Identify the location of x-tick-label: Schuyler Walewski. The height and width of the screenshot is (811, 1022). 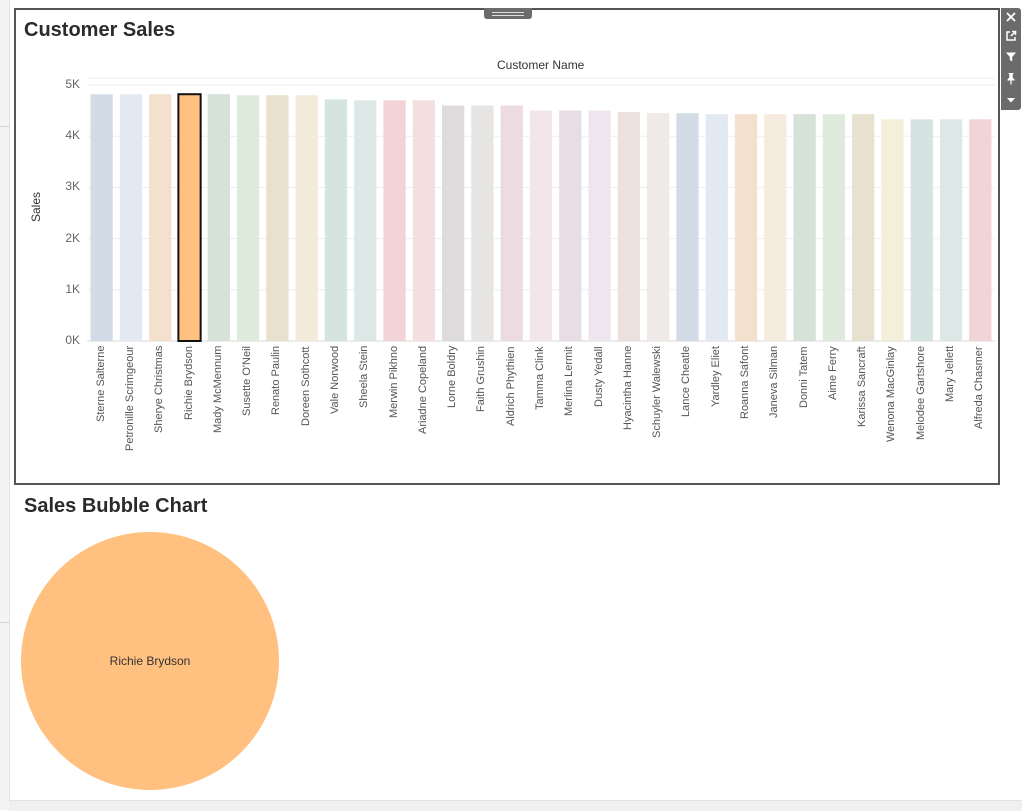
(657, 392).